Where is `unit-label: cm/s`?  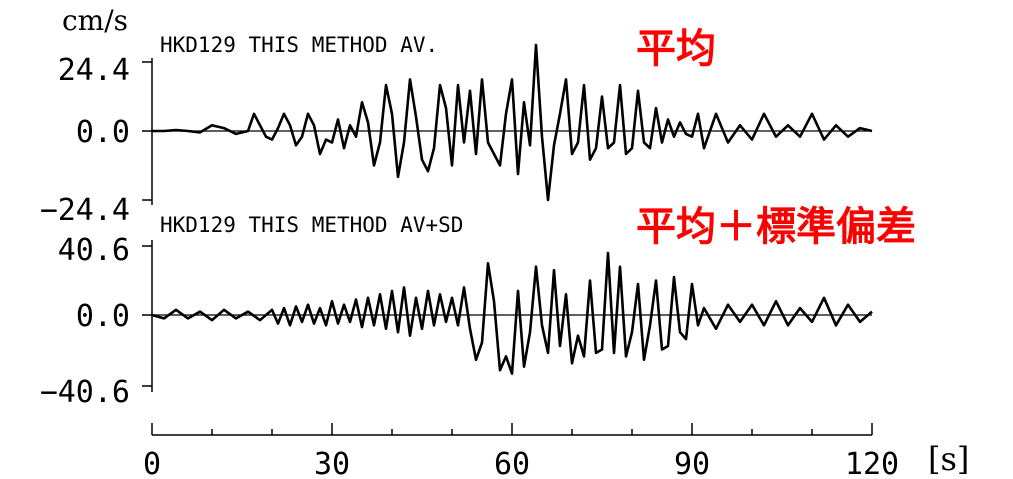 unit-label: cm/s is located at coordinates (95, 20).